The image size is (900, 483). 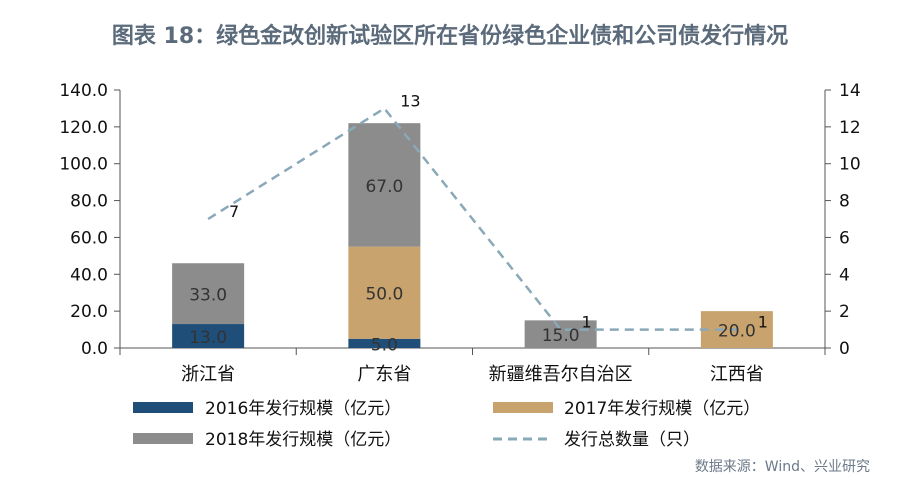 What do you see at coordinates (850, 91) in the screenshot?
I see `right-tick-label: 14` at bounding box center [850, 91].